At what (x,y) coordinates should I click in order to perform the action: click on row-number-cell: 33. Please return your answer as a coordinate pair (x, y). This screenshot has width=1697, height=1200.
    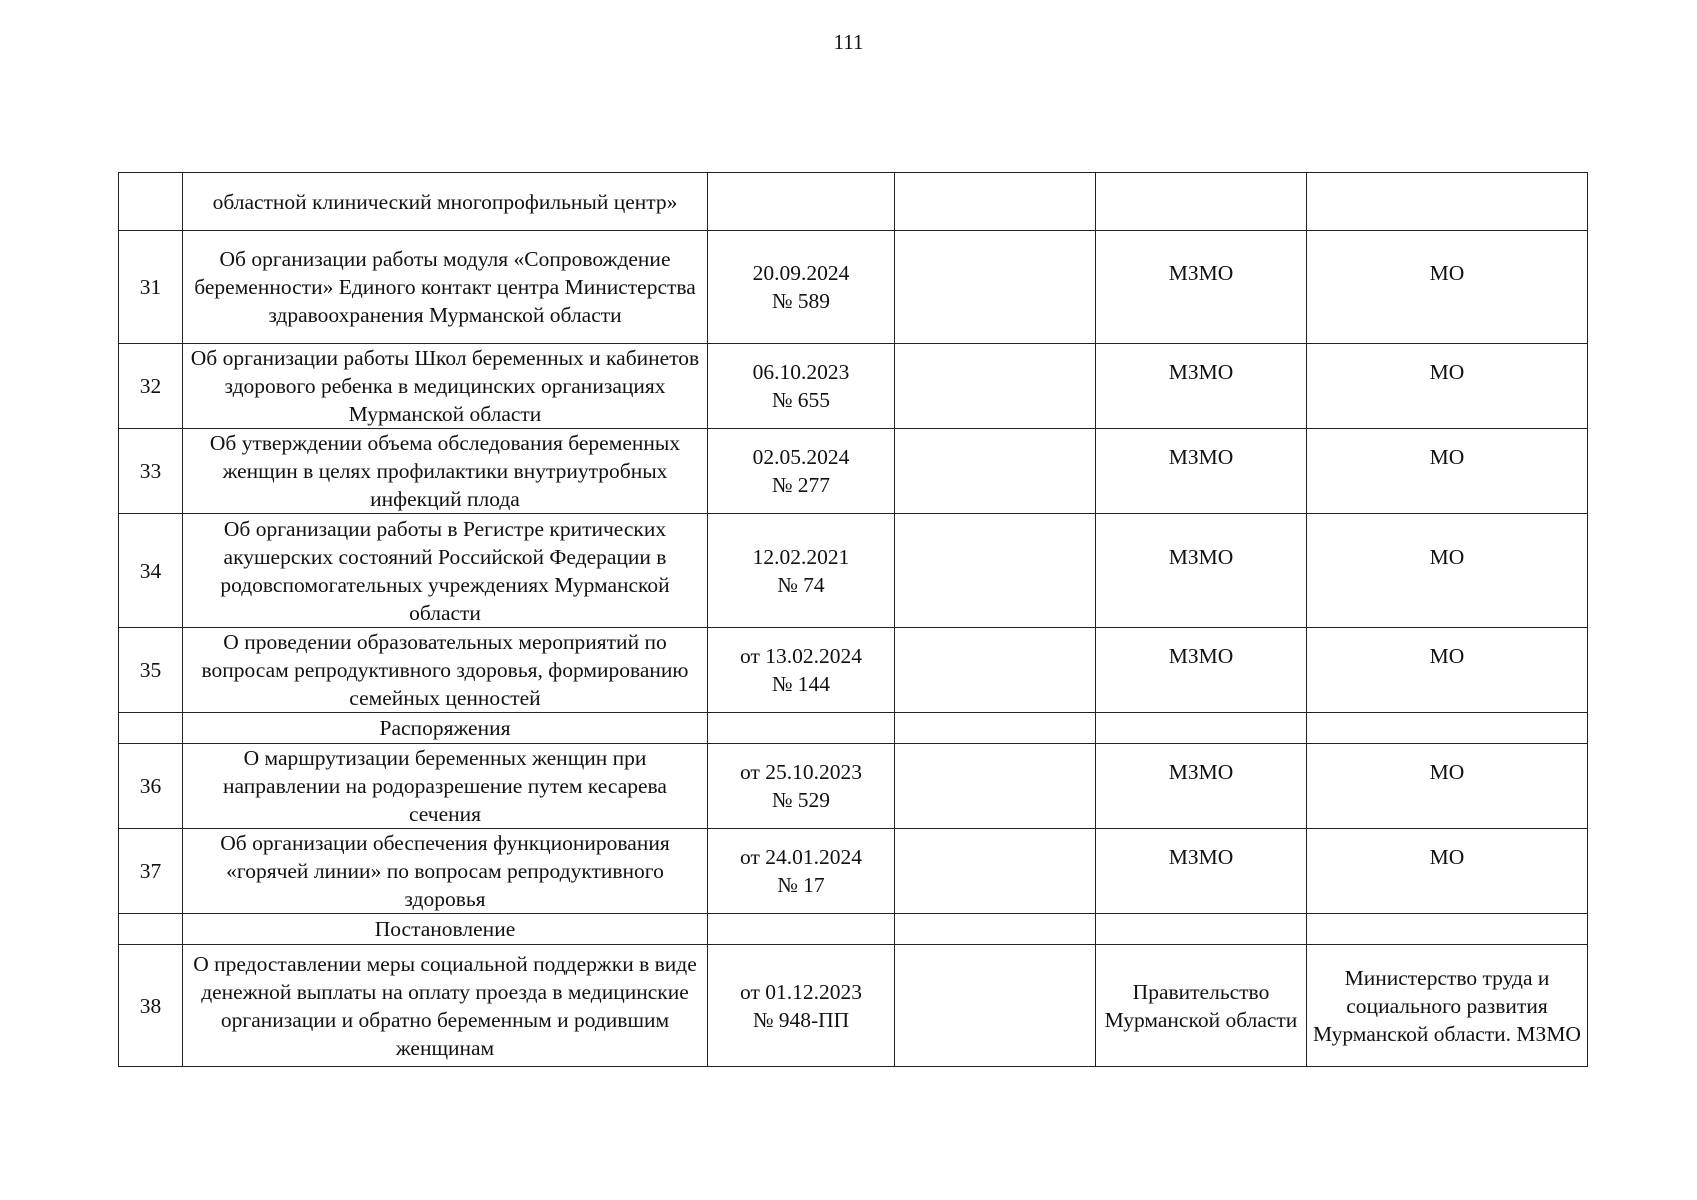
    Looking at the image, I should click on (150, 471).